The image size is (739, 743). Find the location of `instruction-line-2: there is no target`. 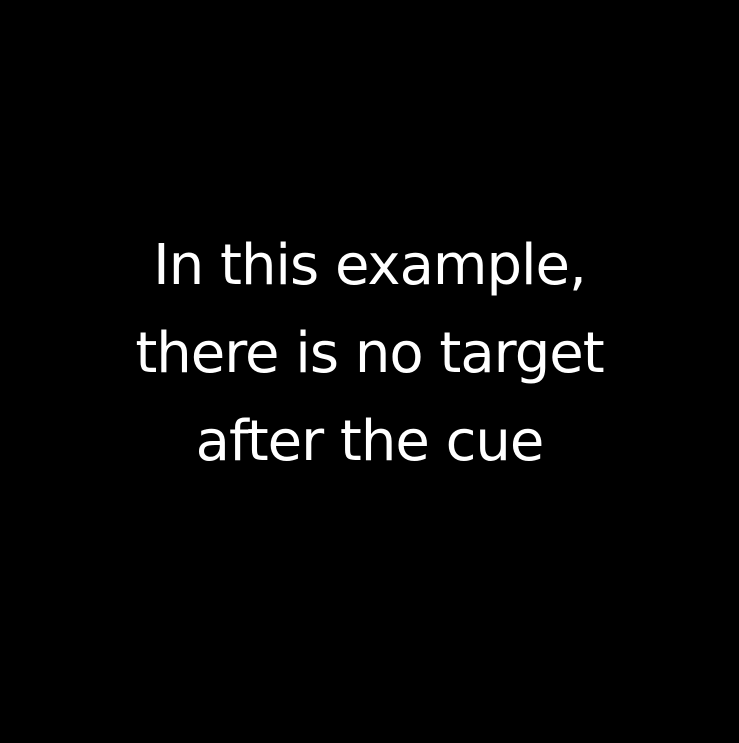

instruction-line-2: there is no target is located at coordinates (369, 353).